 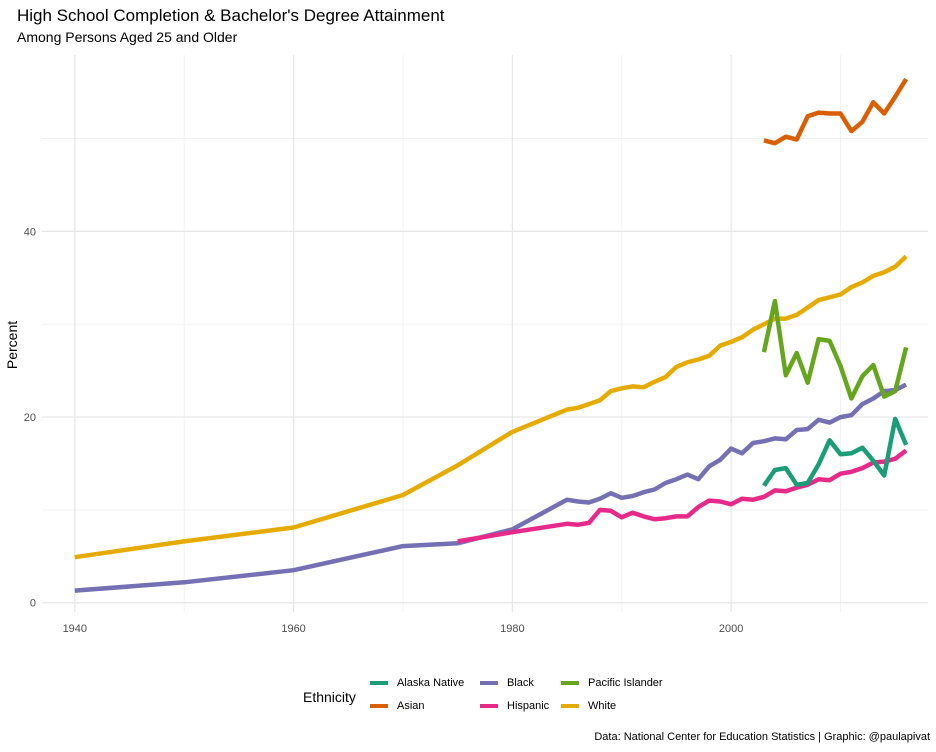 I want to click on legend-item-alaska-native: Alaska Native, so click(x=417, y=683).